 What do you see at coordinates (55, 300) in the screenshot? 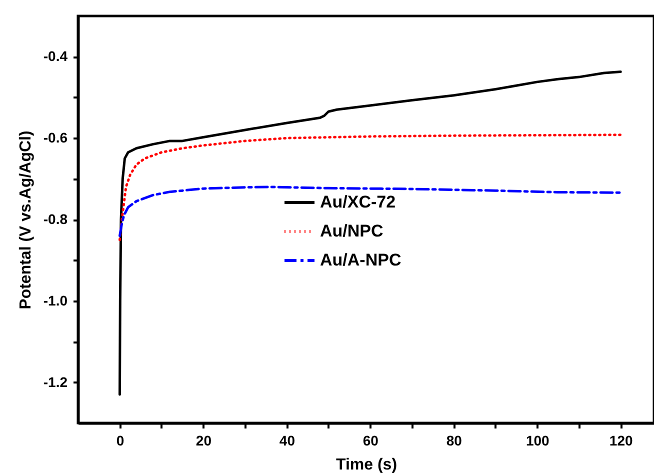
I see `y-tick-label: -1.0` at bounding box center [55, 300].